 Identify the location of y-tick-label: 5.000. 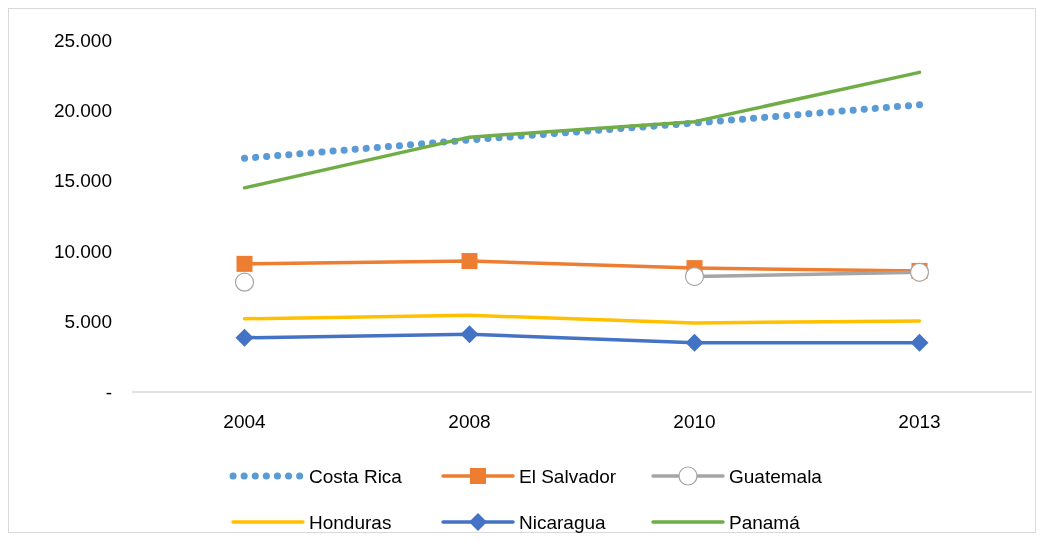
(88, 322).